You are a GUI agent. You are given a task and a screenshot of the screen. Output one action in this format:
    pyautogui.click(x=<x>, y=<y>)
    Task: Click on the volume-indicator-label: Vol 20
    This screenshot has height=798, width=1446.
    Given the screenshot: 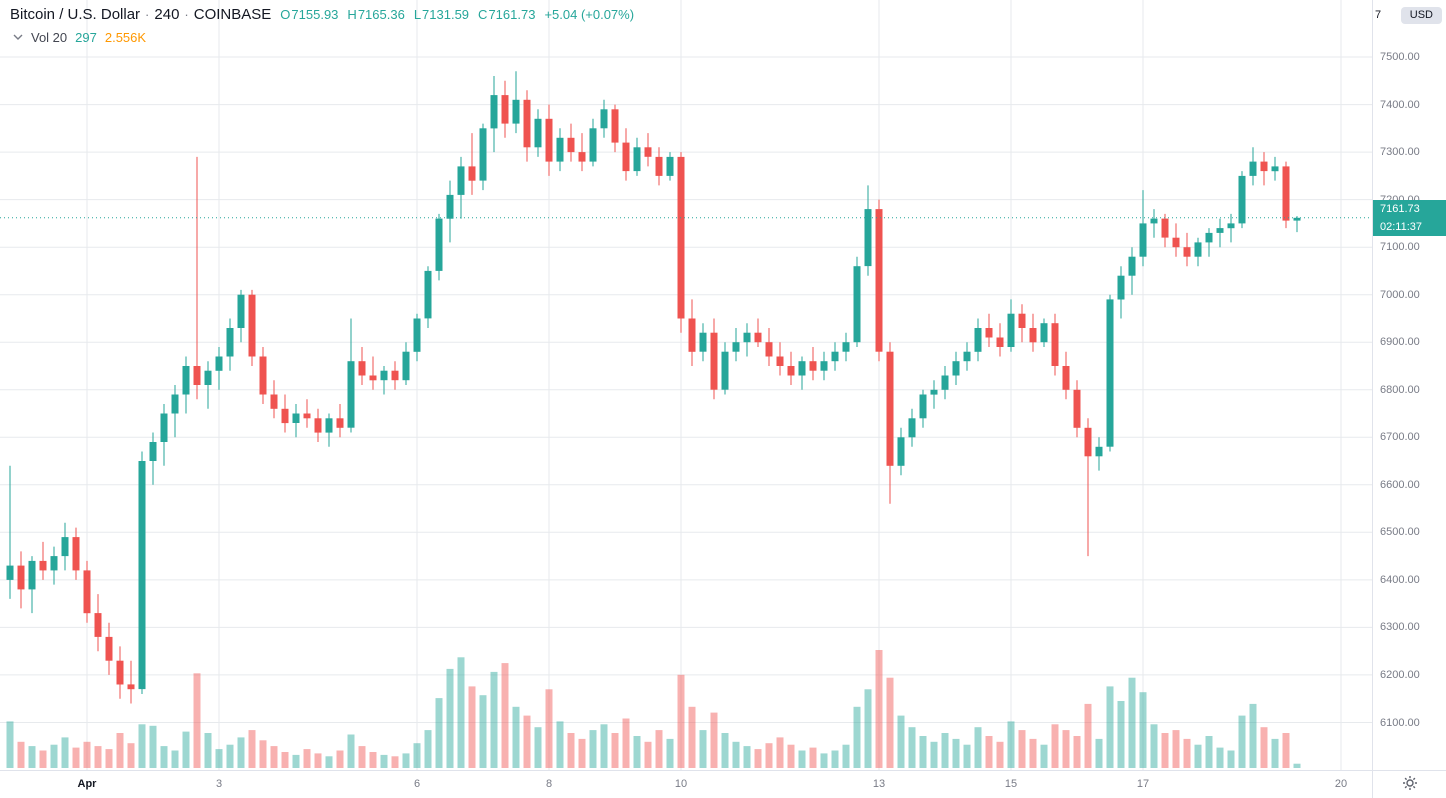 What is the action you would take?
    pyautogui.click(x=49, y=37)
    